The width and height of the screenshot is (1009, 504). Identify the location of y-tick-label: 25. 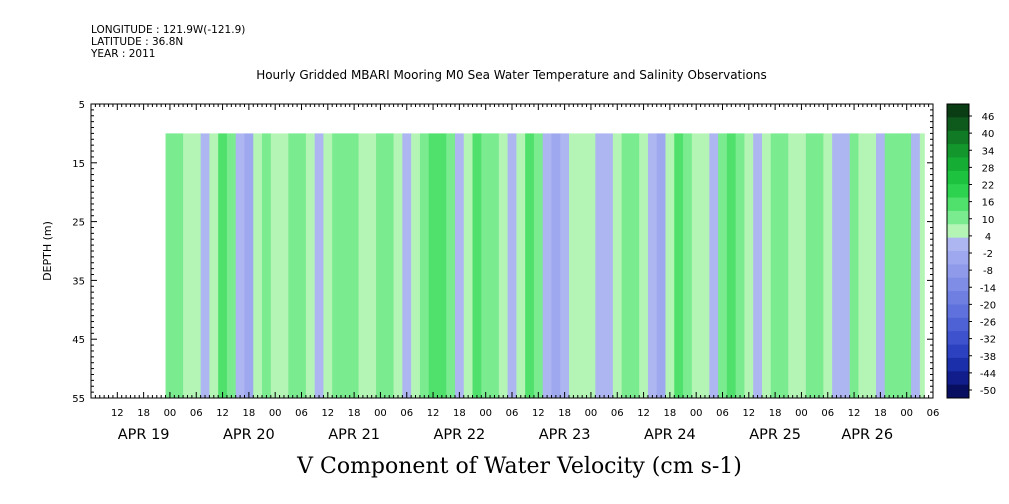
(78, 223).